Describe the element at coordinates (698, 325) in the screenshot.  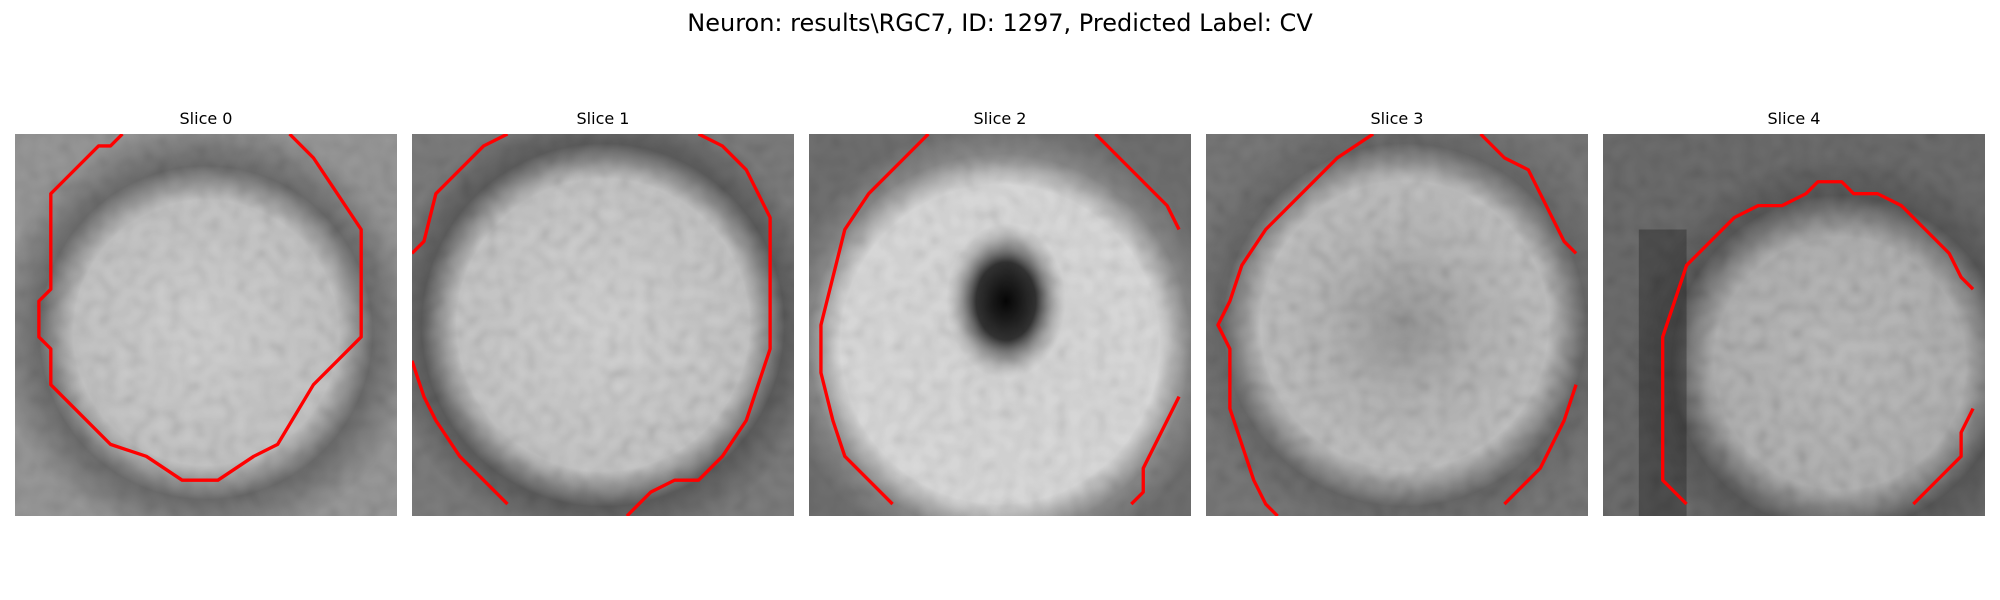
I see `contour-line-right` at that location.